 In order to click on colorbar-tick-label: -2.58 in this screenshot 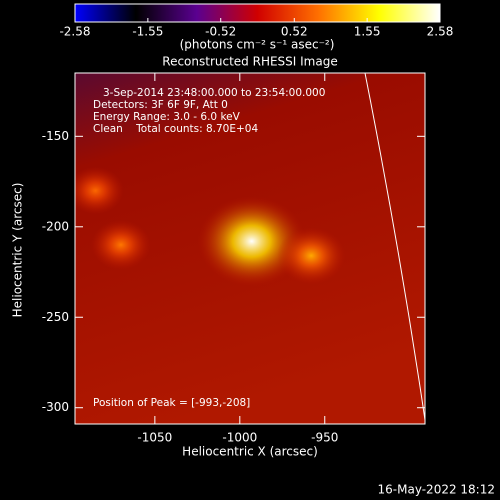, I will do `click(74, 32)`.